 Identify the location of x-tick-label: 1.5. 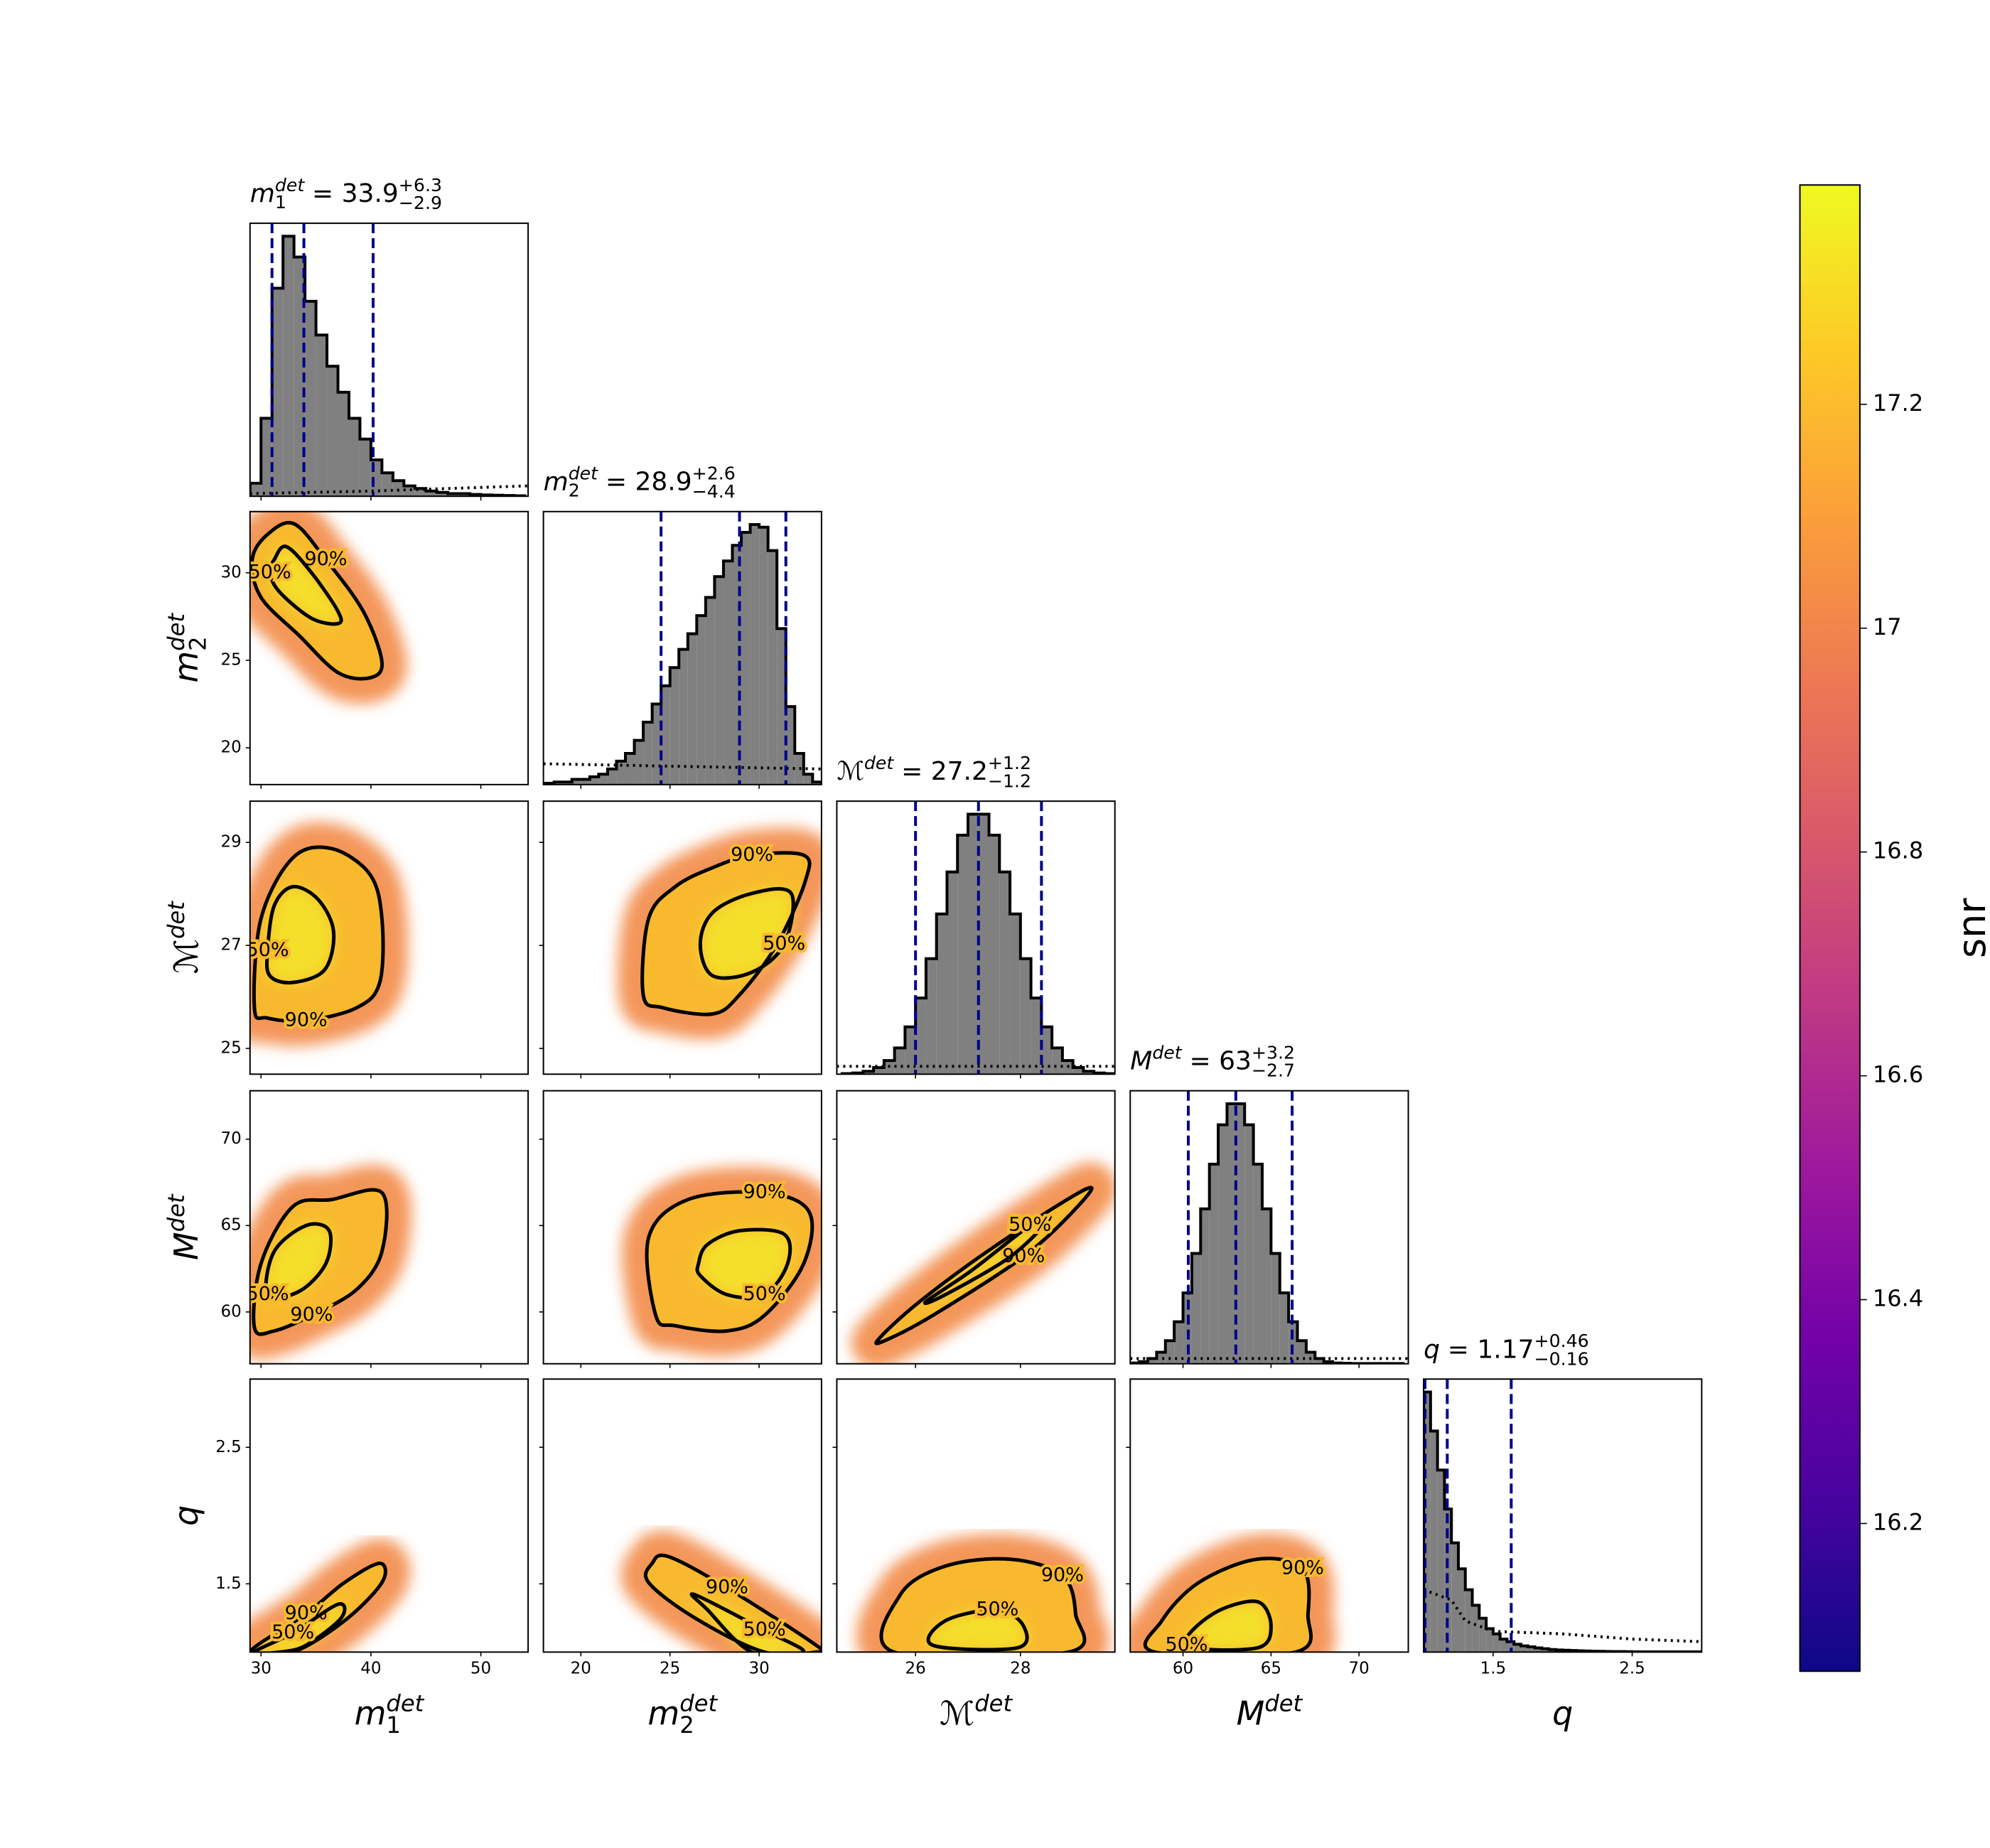
(1494, 1668).